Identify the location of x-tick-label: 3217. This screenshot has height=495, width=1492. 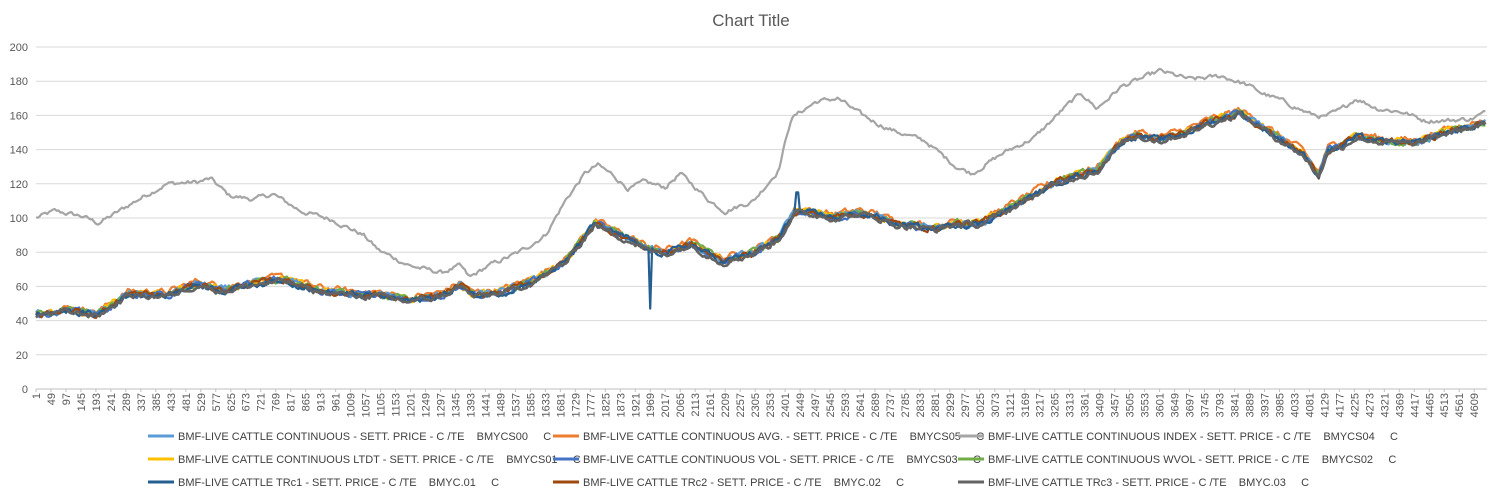
(1041, 405).